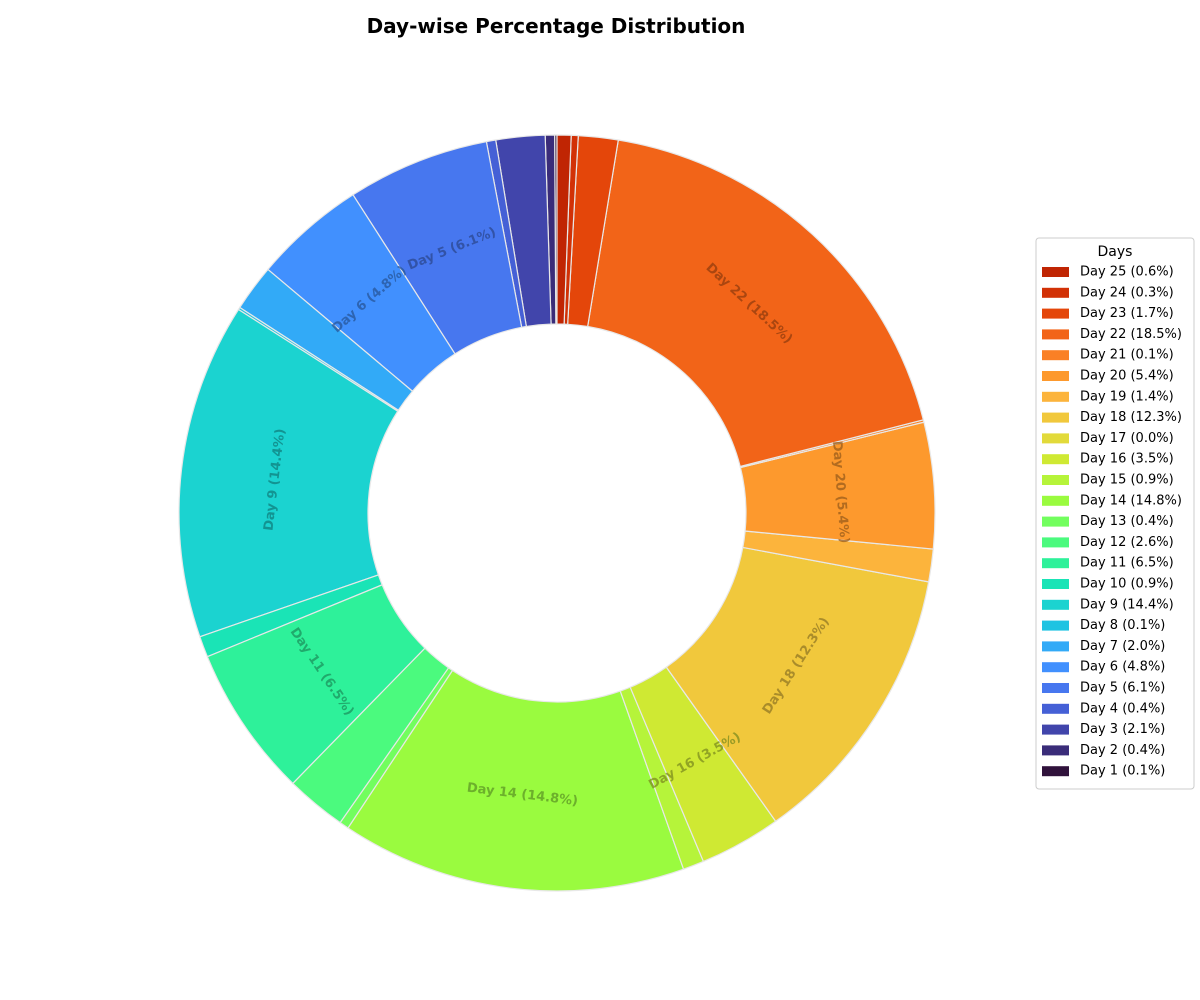  What do you see at coordinates (1127, 521) in the screenshot?
I see `legend-label-day-13: Day 13 (0.4%)` at bounding box center [1127, 521].